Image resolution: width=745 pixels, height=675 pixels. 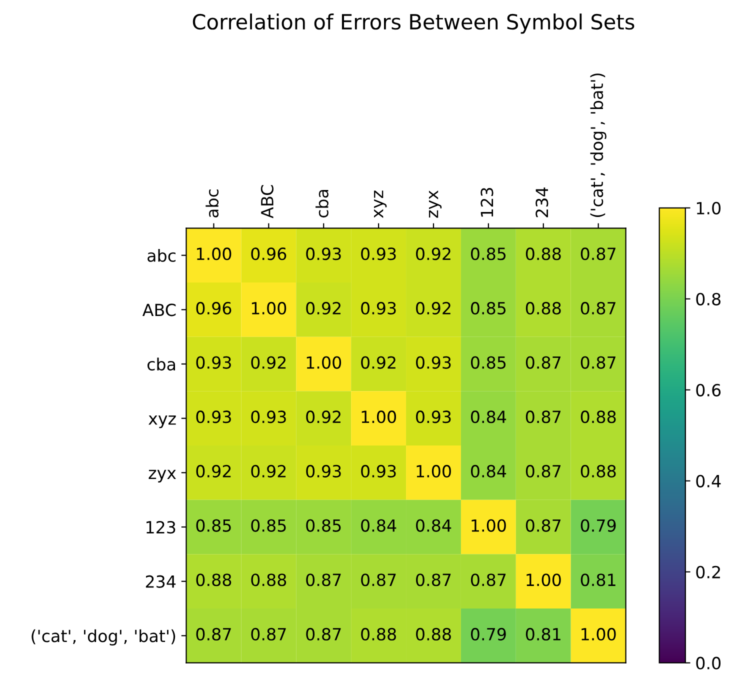 I want to click on y-tick-label: 234, so click(x=161, y=581).